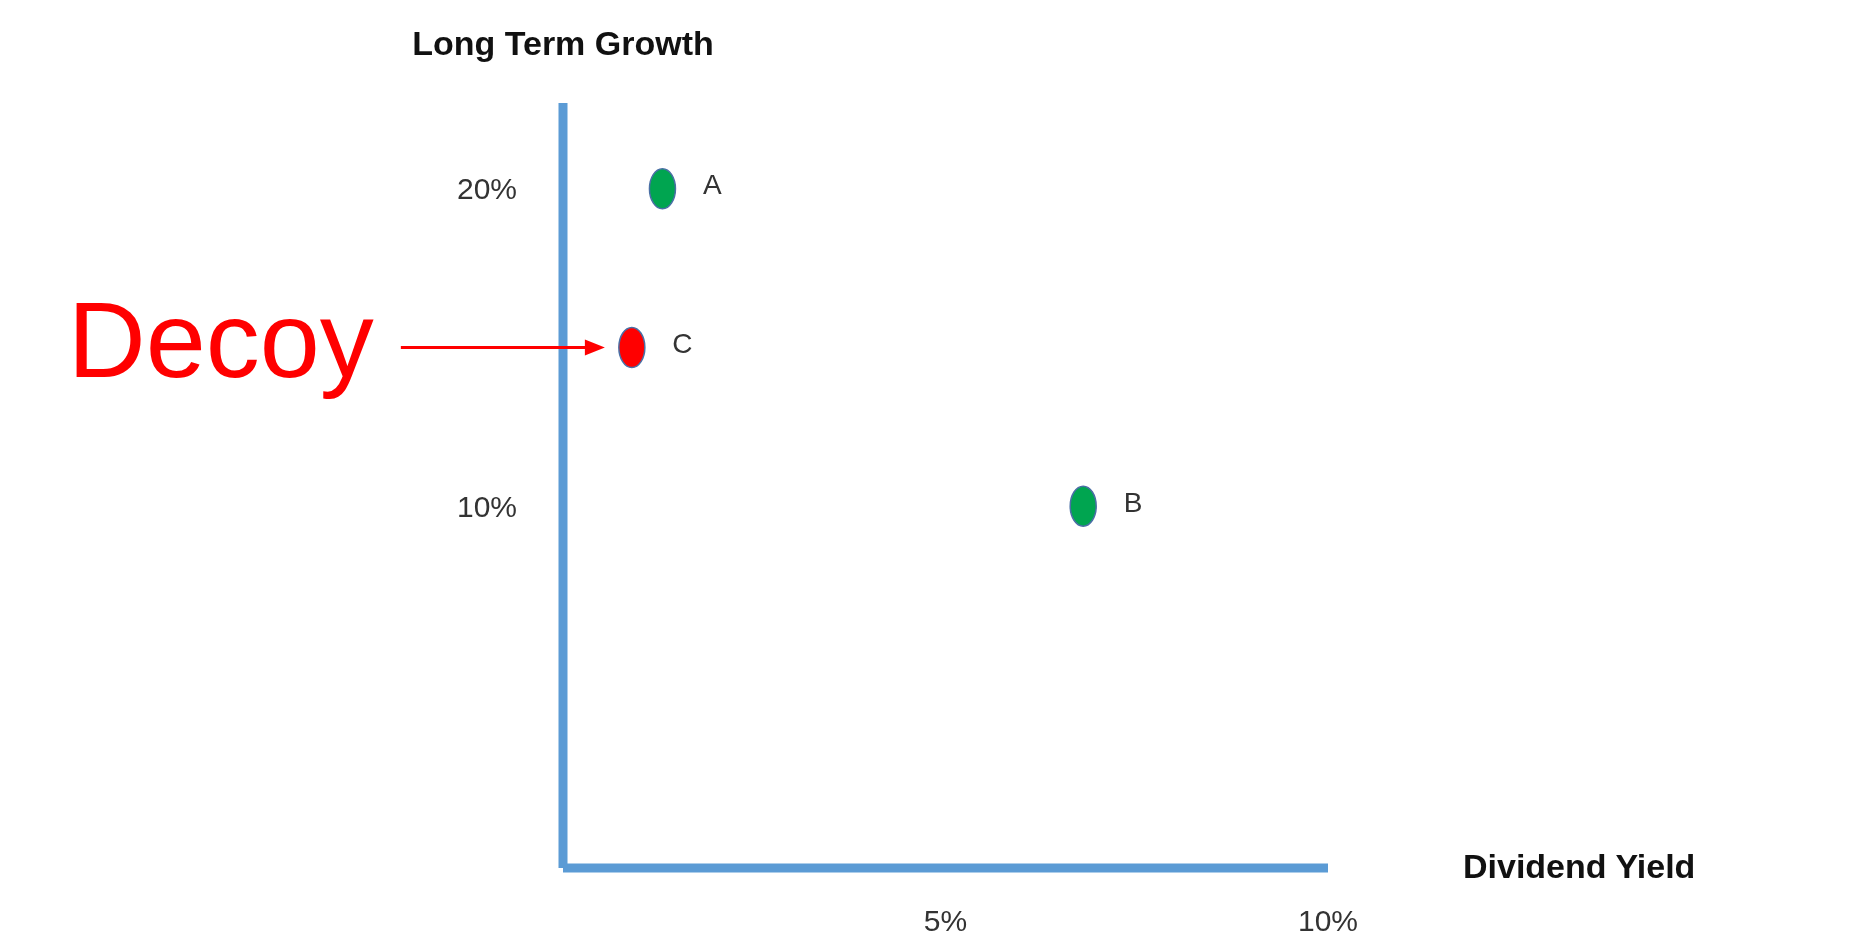  I want to click on data-label: C, so click(682, 343).